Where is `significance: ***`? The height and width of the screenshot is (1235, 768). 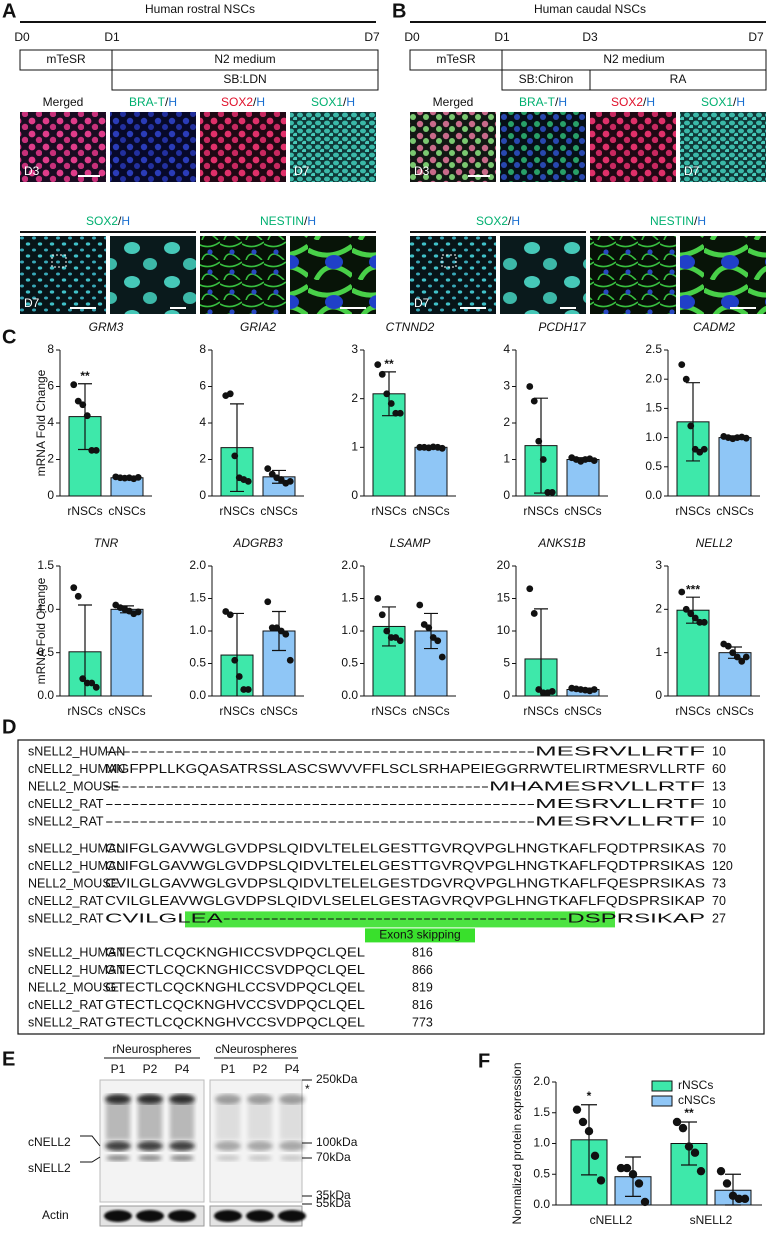 significance: *** is located at coordinates (693, 589).